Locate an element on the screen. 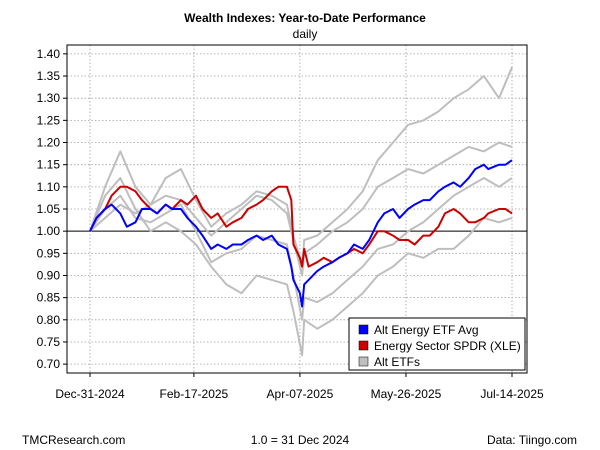  y-tick-label: 0.70 is located at coordinates (49, 364).